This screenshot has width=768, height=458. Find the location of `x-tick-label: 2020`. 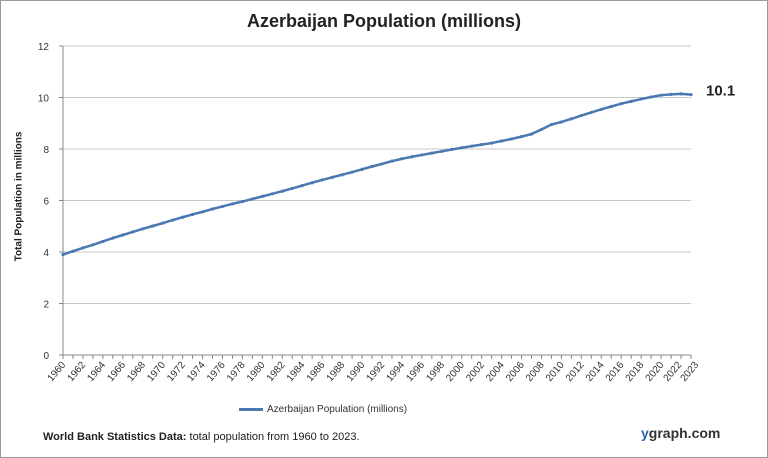

x-tick-label: 2020 is located at coordinates (655, 372).